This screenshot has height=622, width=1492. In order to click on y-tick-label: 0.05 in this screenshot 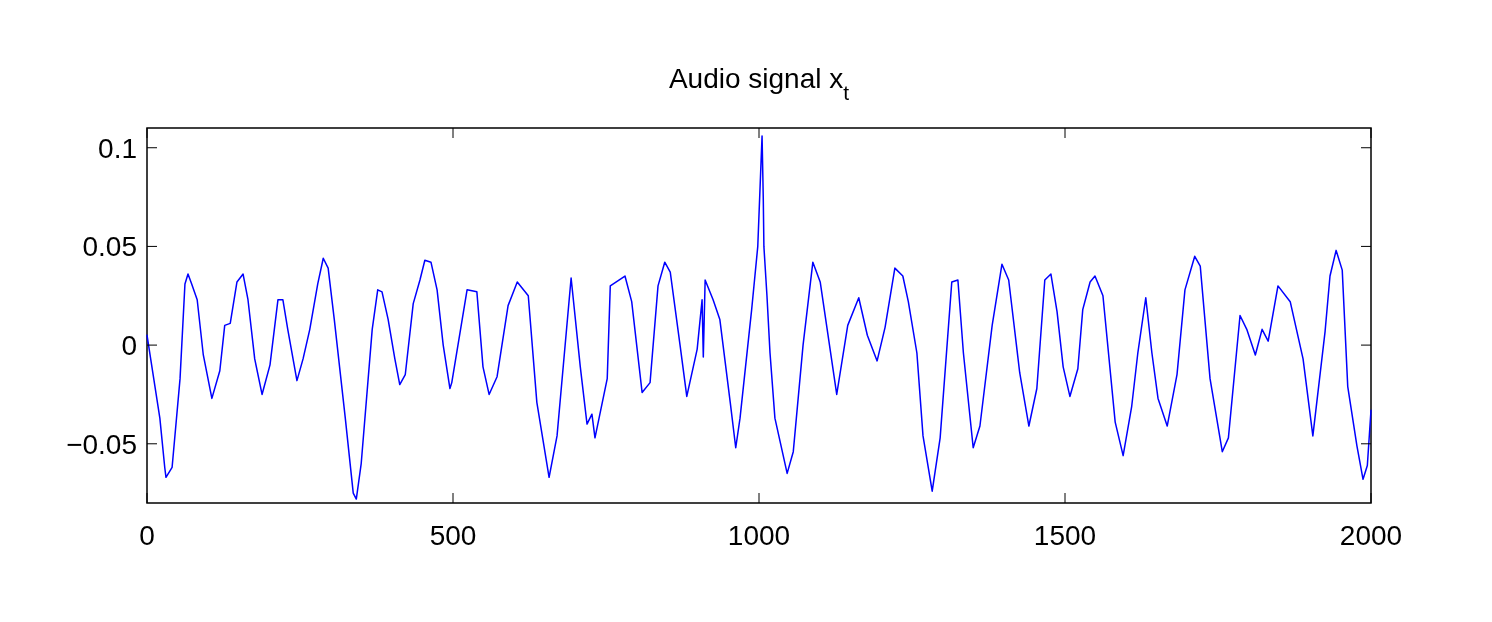, I will do `click(109, 247)`.